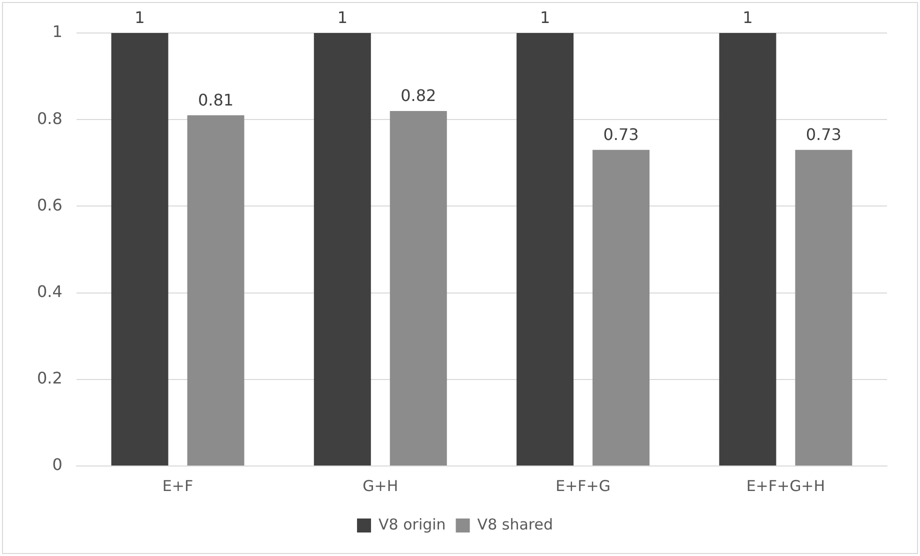 Image resolution: width=920 pixels, height=556 pixels. I want to click on legend-label: V8 shared, so click(515, 524).